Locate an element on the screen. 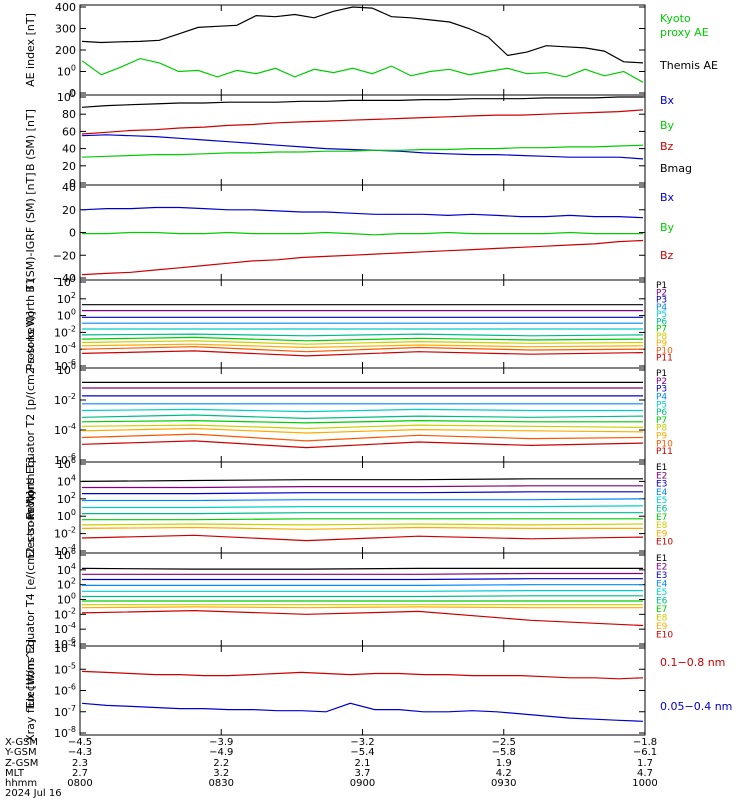 Image resolution: width=750 pixels, height=800 pixels. y-axis-label: B (SM) [nT] is located at coordinates (30, 140).